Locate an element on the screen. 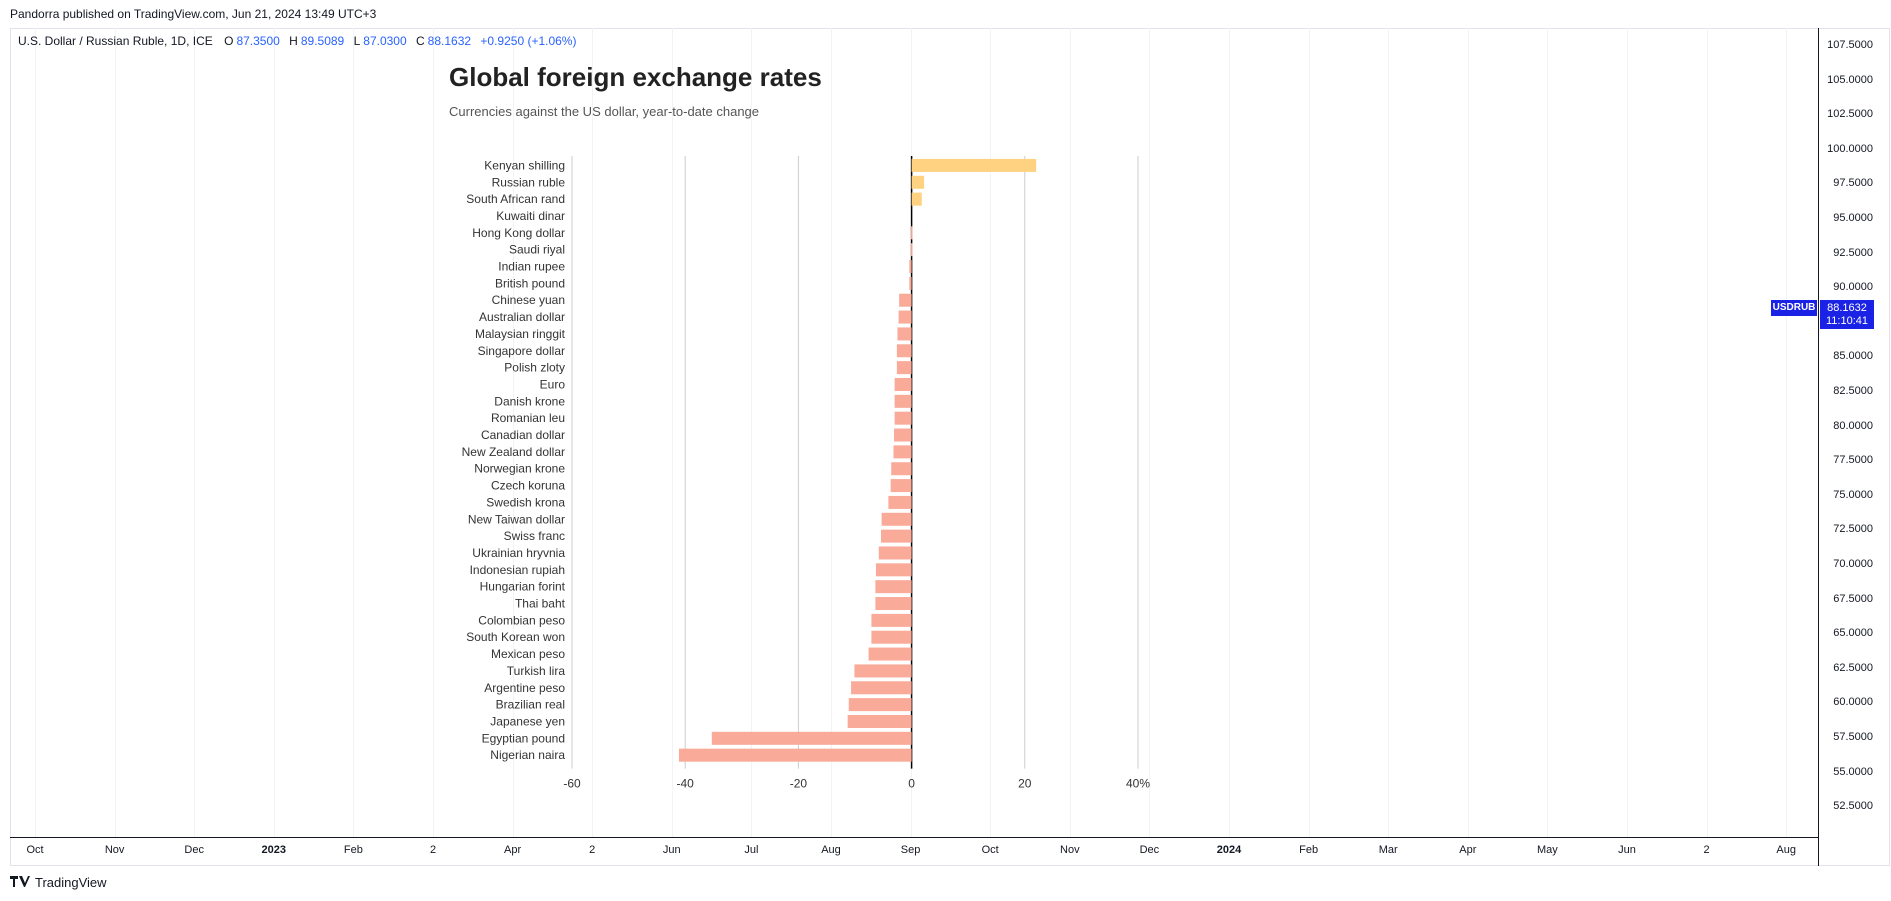 The width and height of the screenshot is (1891, 901). time-axis-label: May is located at coordinates (1547, 850).